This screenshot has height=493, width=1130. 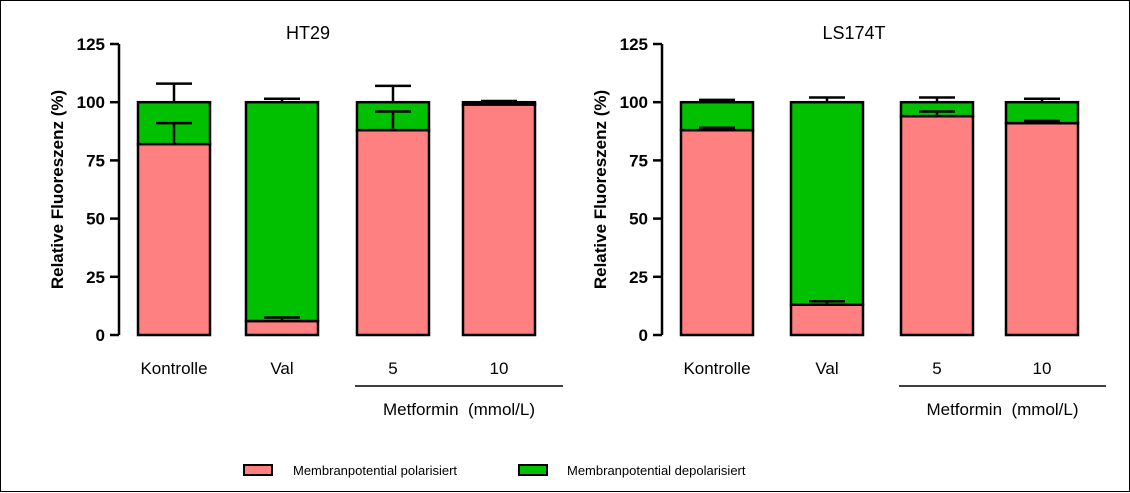 What do you see at coordinates (656, 470) in the screenshot?
I see `legend-label: Membranpotential depolarisiert` at bounding box center [656, 470].